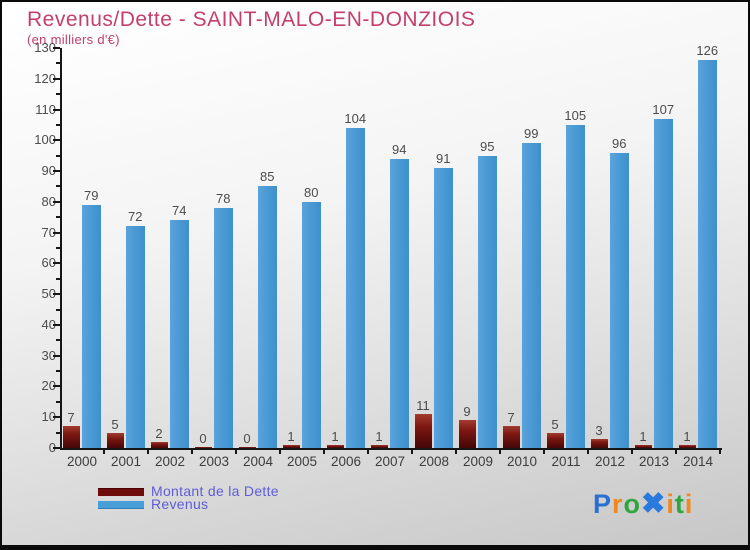 The image size is (750, 550). Describe the element at coordinates (48, 417) in the screenshot. I see `y-axis-label: 10` at that location.